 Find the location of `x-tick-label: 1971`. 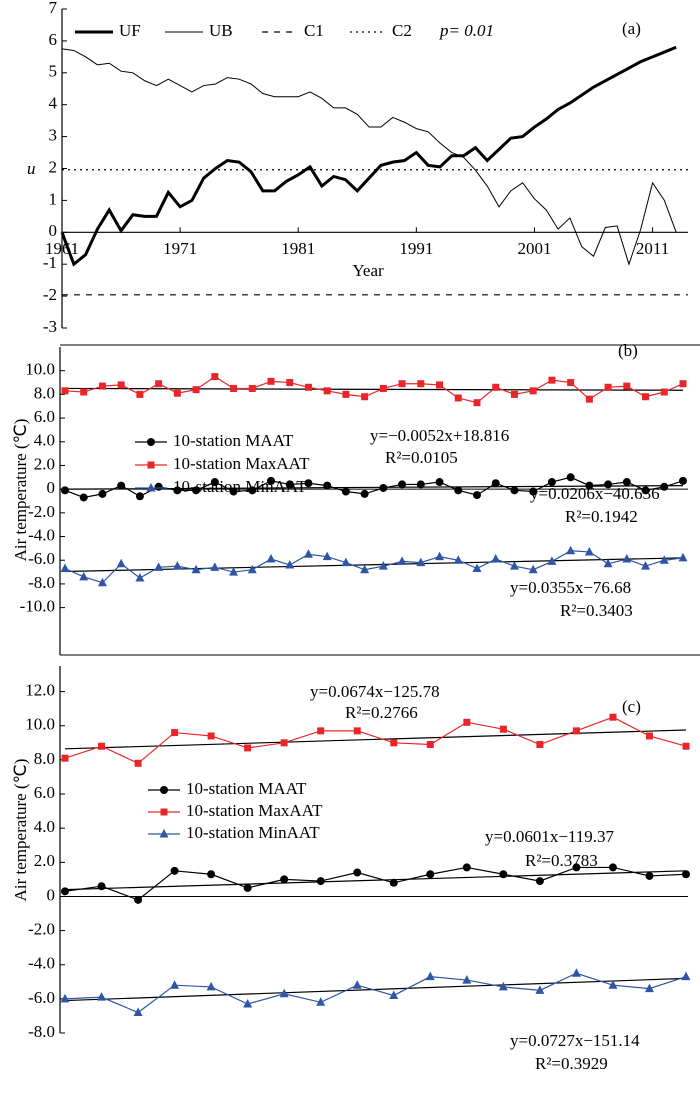

x-tick-label: 1971 is located at coordinates (180, 248).